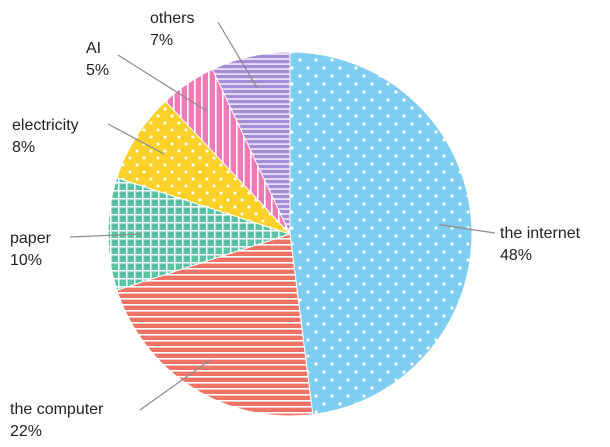 The image size is (610, 447). I want to click on slice-percent: 7%, so click(161, 40).